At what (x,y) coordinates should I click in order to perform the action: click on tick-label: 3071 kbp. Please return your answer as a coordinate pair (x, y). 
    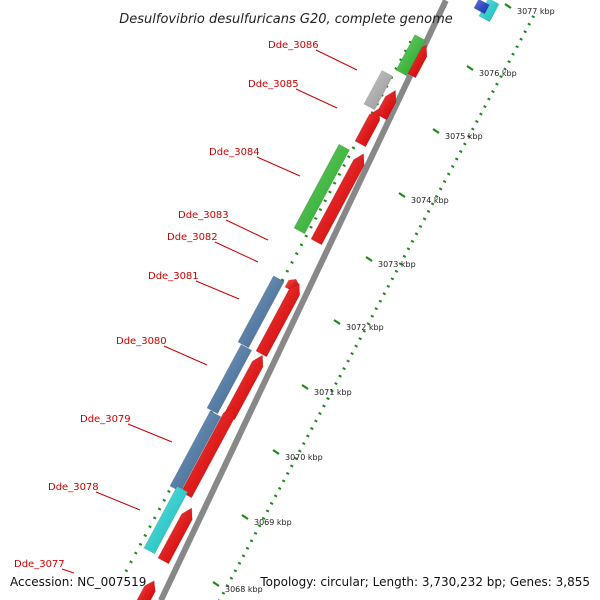
    Looking at the image, I should click on (333, 392).